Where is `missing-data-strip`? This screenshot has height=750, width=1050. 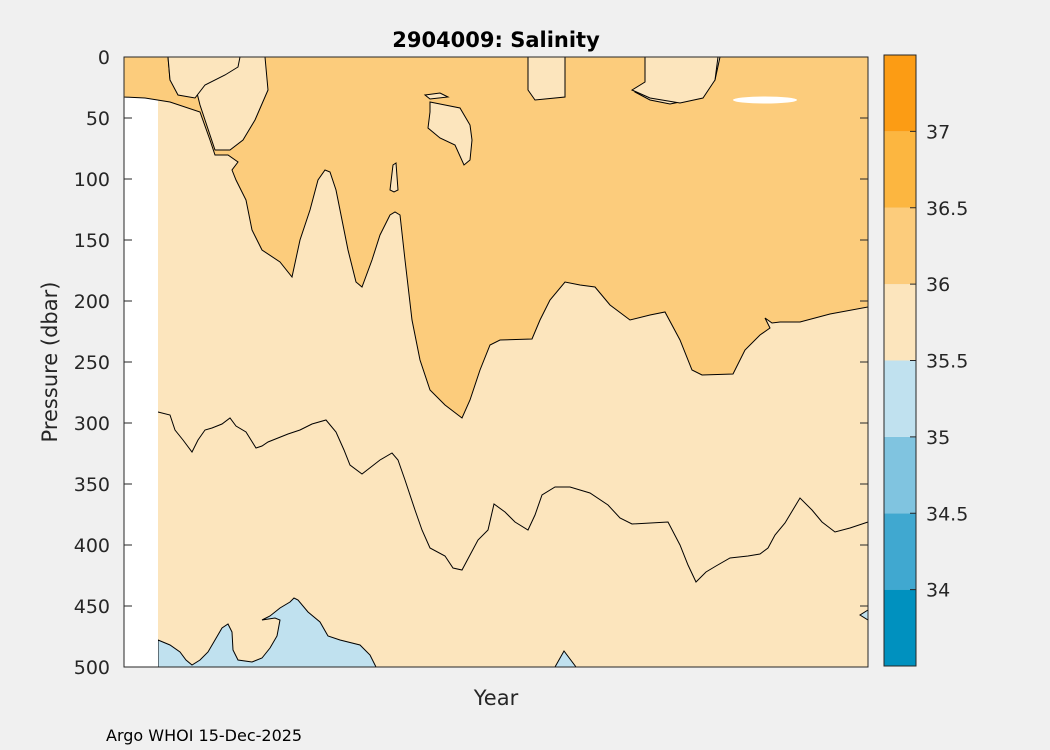 missing-data-strip is located at coordinates (141, 408).